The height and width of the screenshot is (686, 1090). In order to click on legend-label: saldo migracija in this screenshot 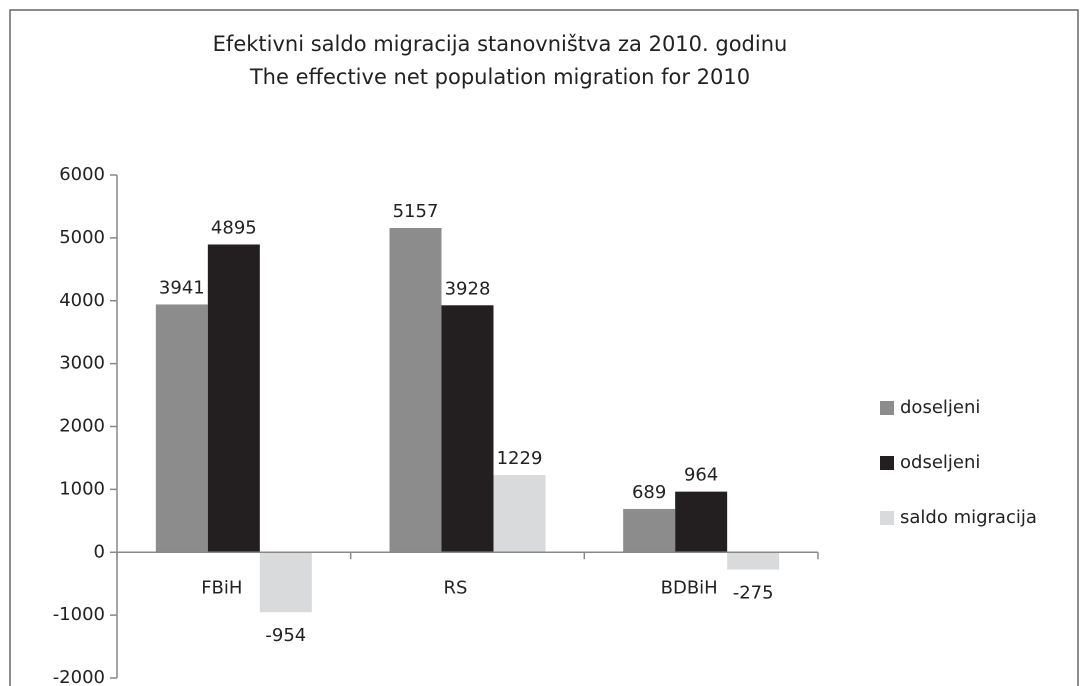, I will do `click(968, 517)`.